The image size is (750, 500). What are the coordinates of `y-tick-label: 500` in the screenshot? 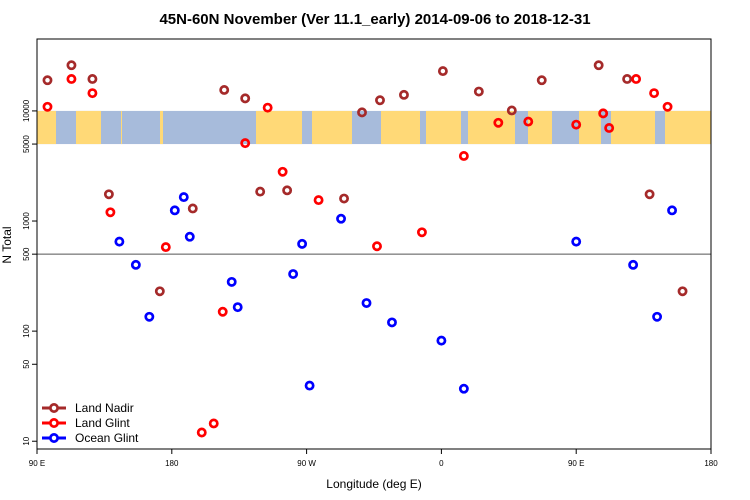 It's located at (26, 254).